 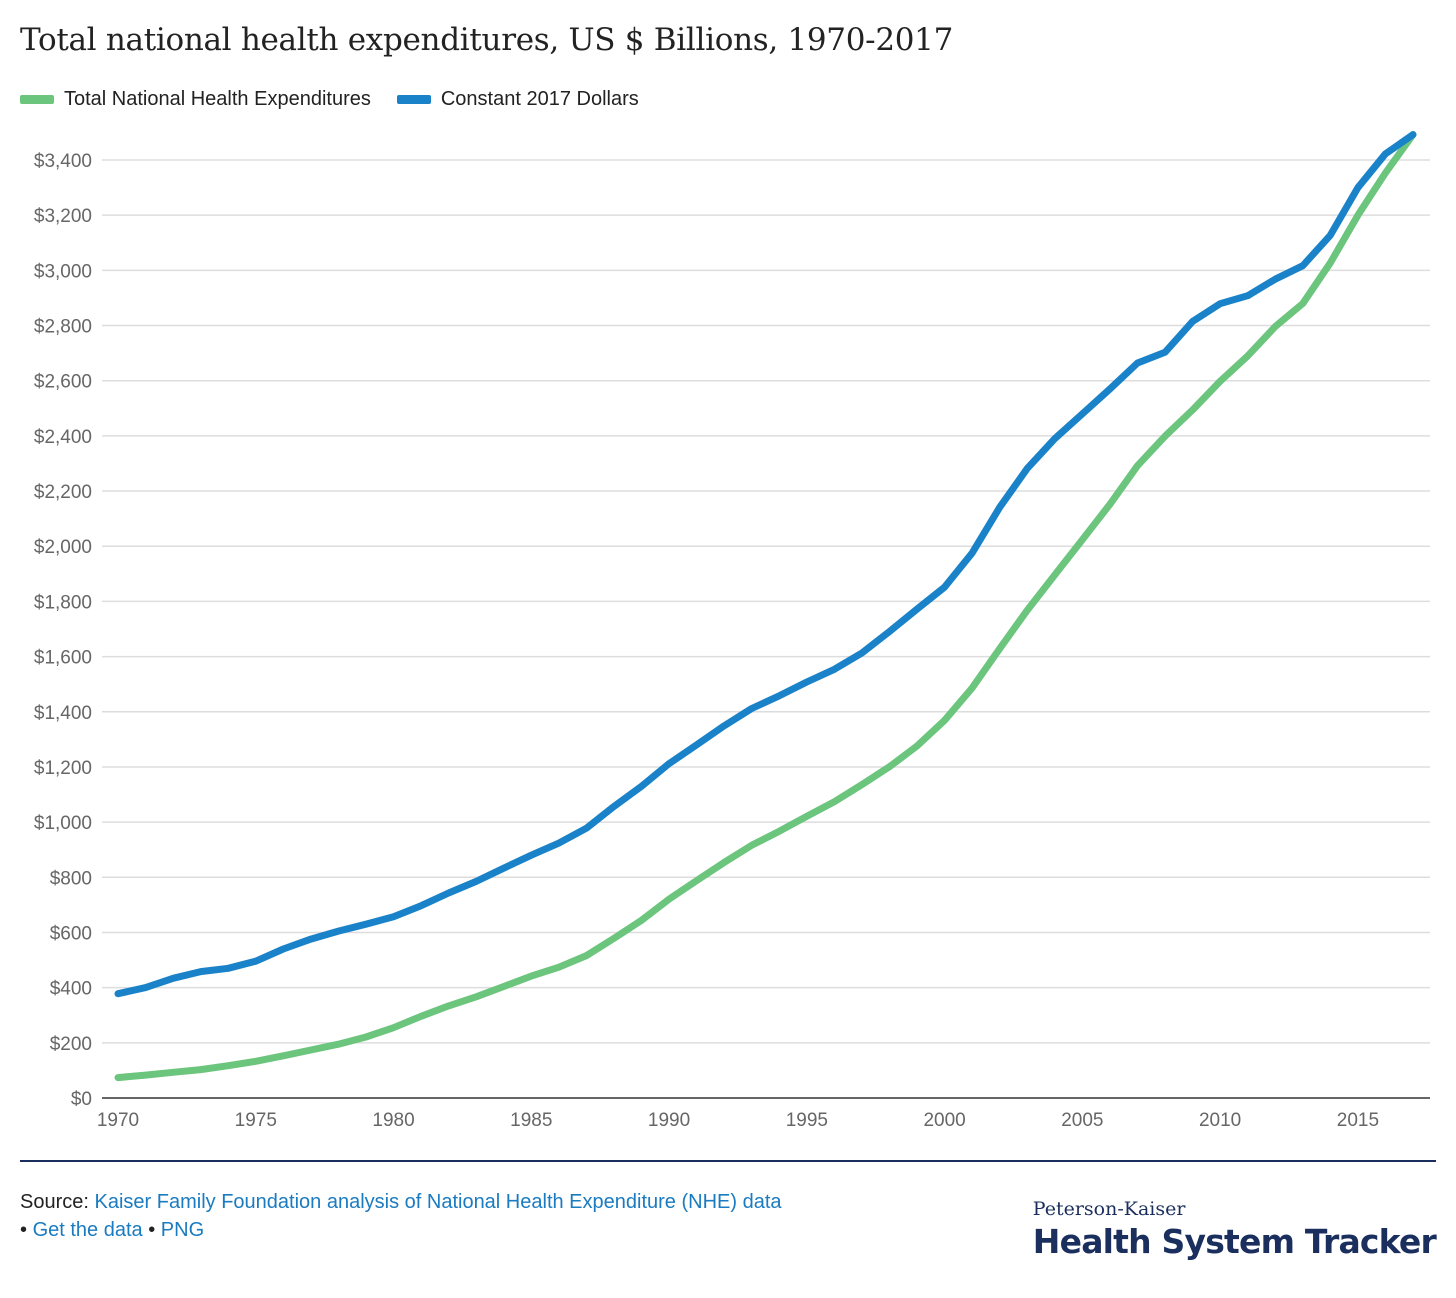 What do you see at coordinates (539, 99) in the screenshot?
I see `legend-label-constant: Constant 2017 Dollars` at bounding box center [539, 99].